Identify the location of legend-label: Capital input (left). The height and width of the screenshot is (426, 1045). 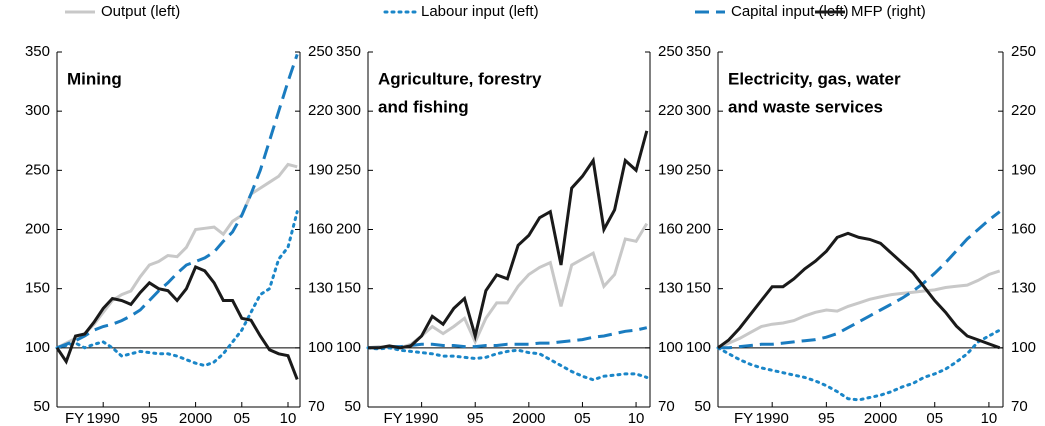
(790, 11).